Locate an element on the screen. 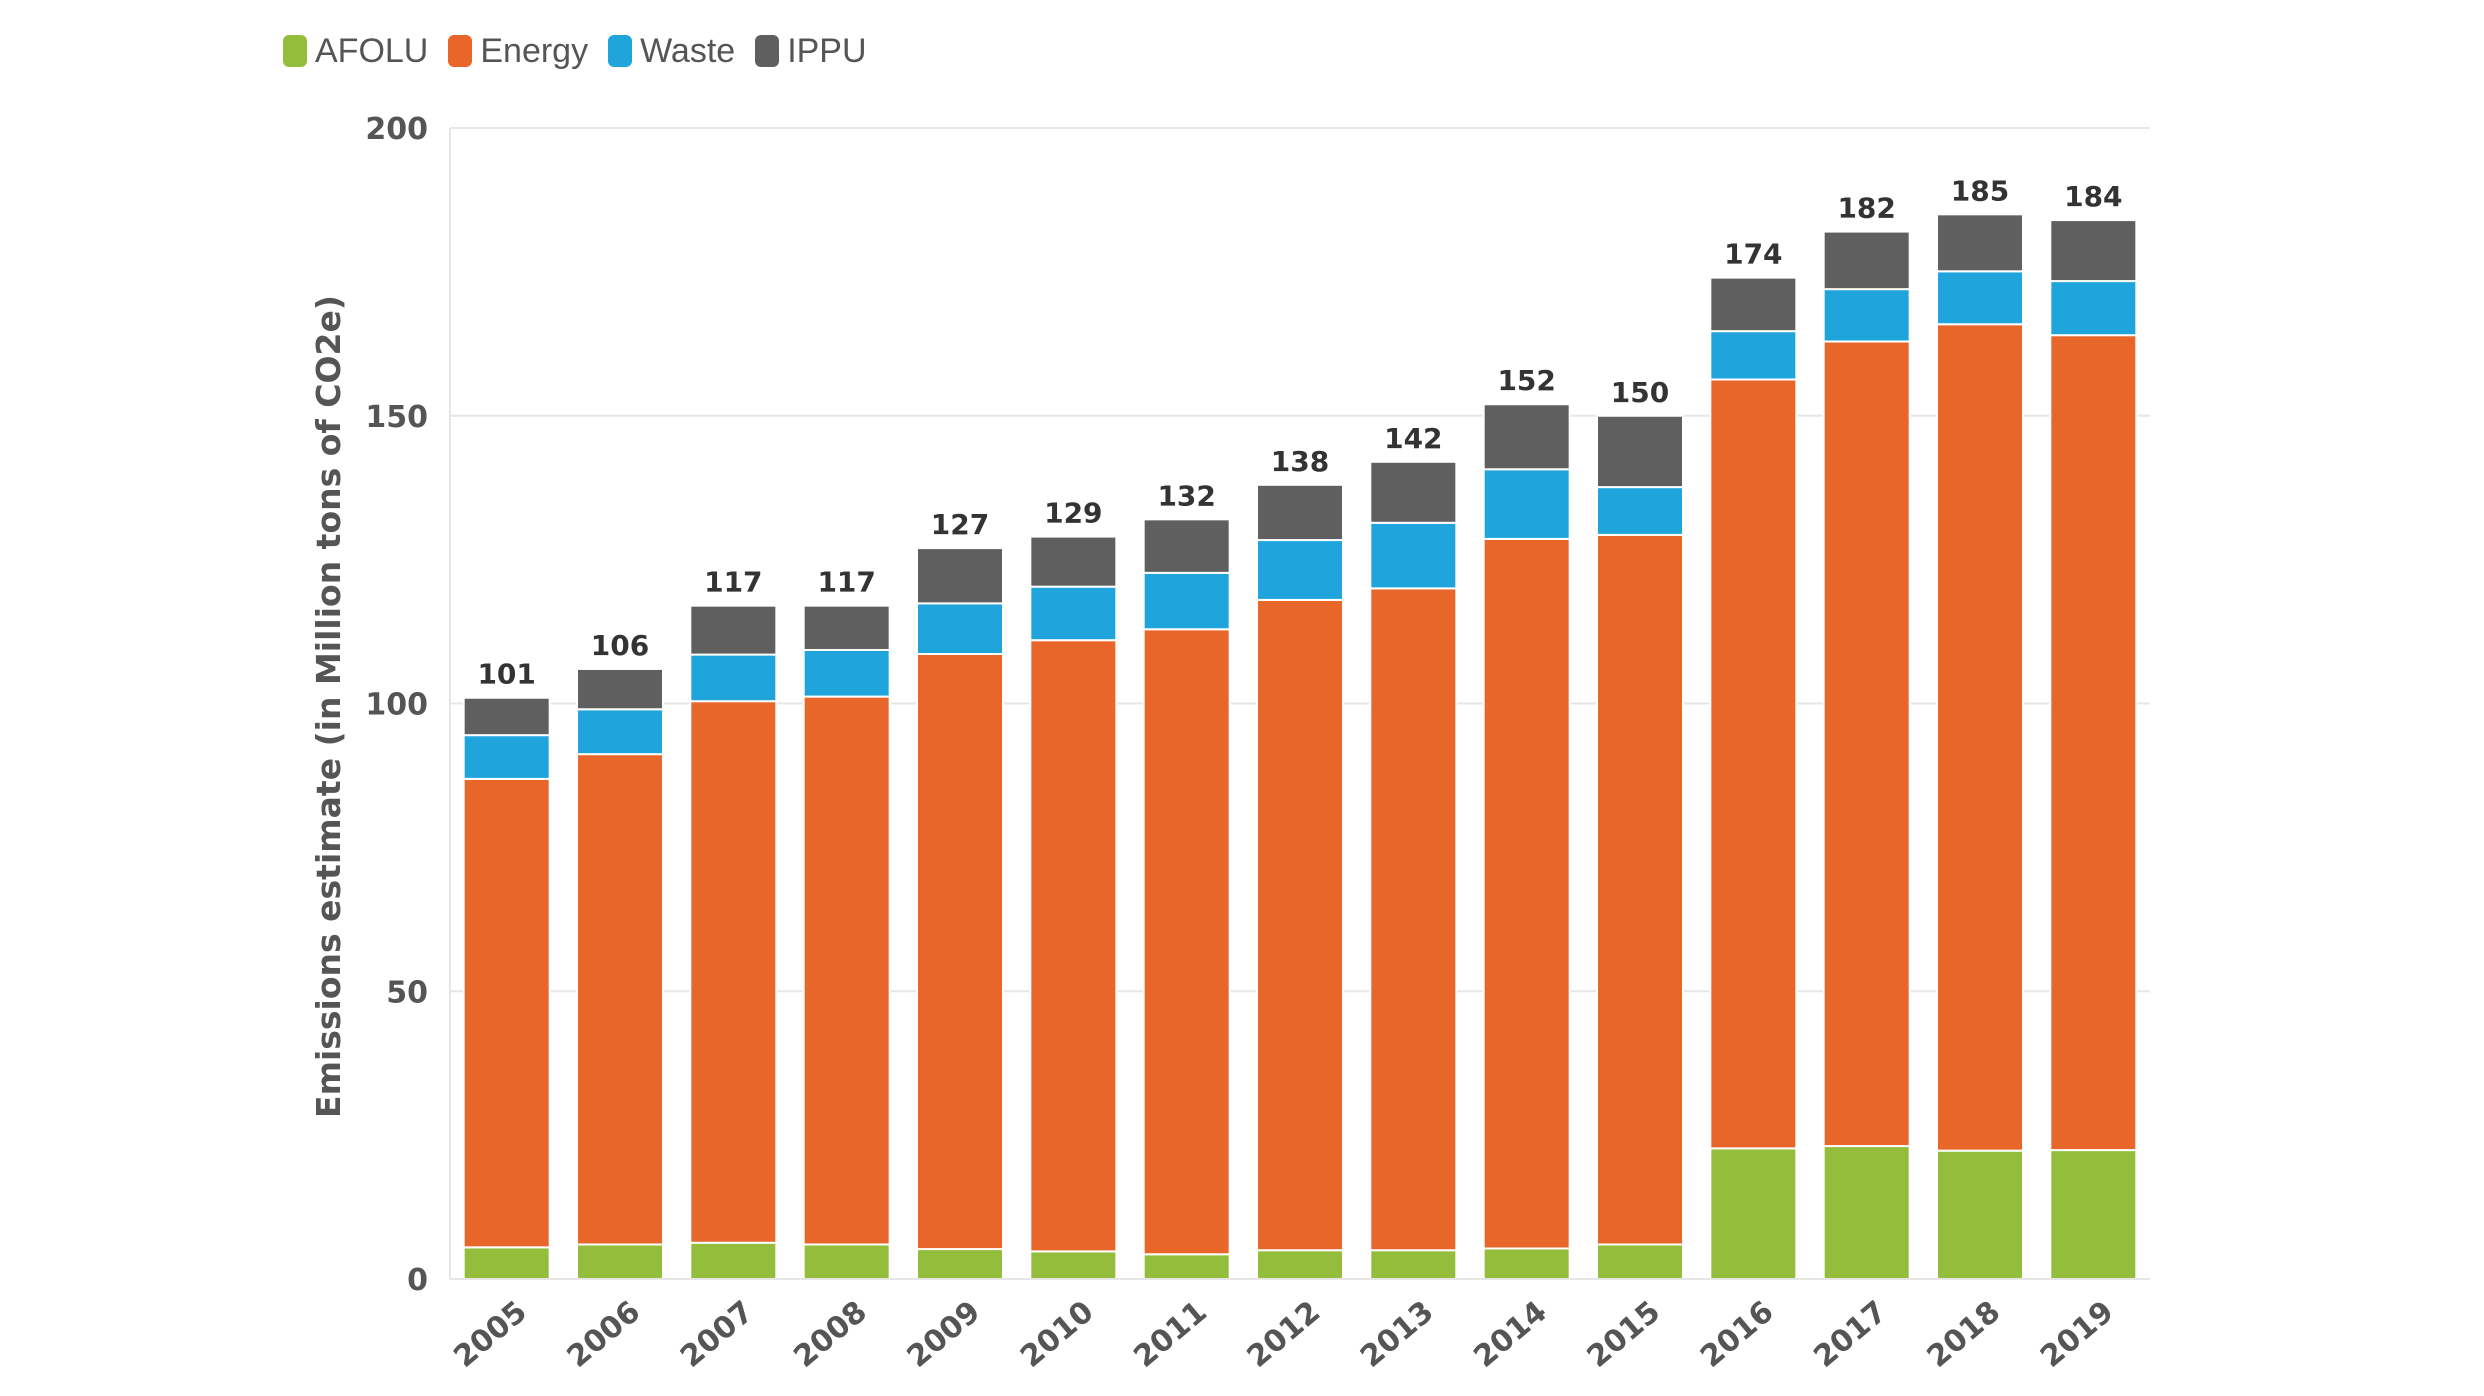 The width and height of the screenshot is (2484, 1396). x-tick-label-2014: 2014 is located at coordinates (1510, 1334).